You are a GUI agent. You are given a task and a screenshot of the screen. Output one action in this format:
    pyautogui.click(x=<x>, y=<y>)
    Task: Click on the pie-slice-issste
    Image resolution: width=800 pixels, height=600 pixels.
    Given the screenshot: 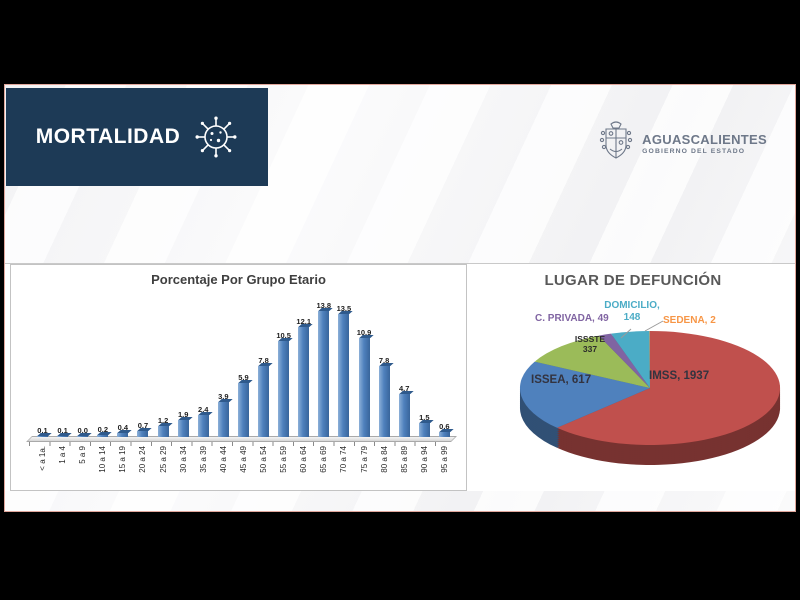 What is the action you would take?
    pyautogui.click(x=592, y=361)
    